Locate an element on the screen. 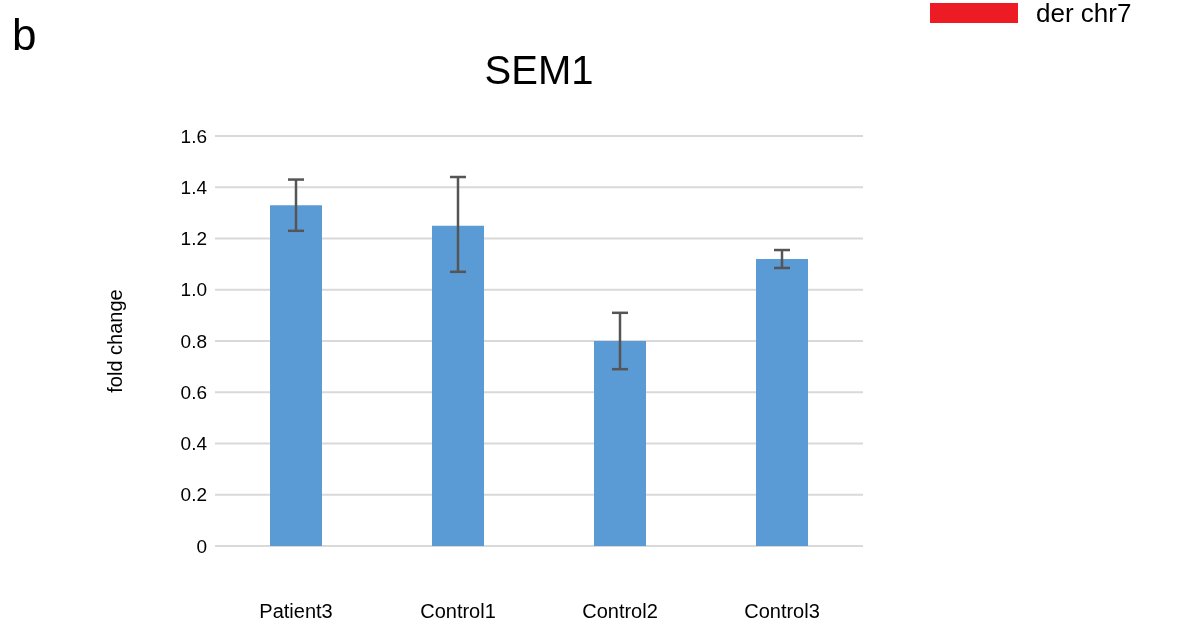 The width and height of the screenshot is (1198, 628). text: der chr7 is located at coordinates (1084, 14).